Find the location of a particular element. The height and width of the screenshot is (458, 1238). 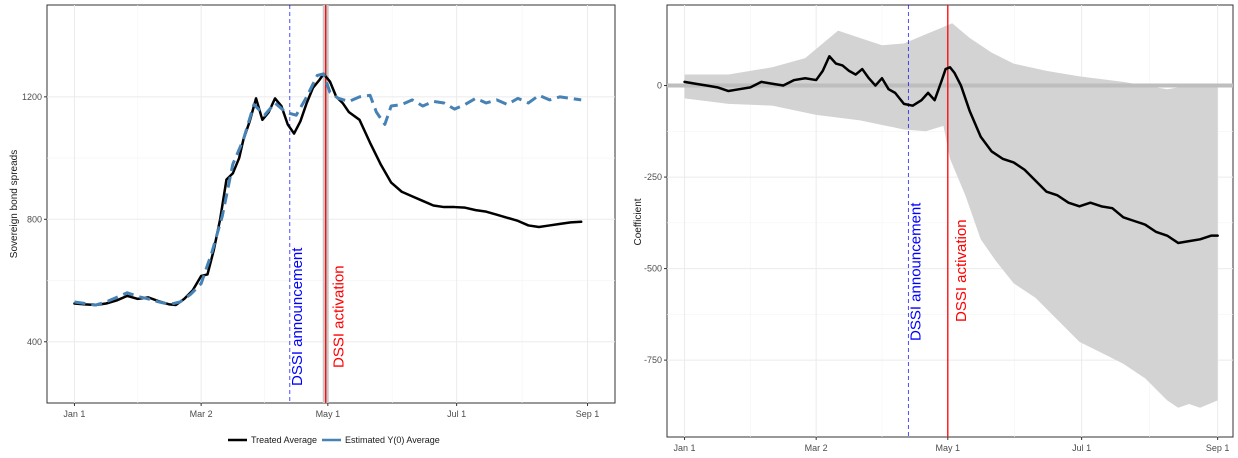

y-tick-label: 400 is located at coordinates (34, 342).